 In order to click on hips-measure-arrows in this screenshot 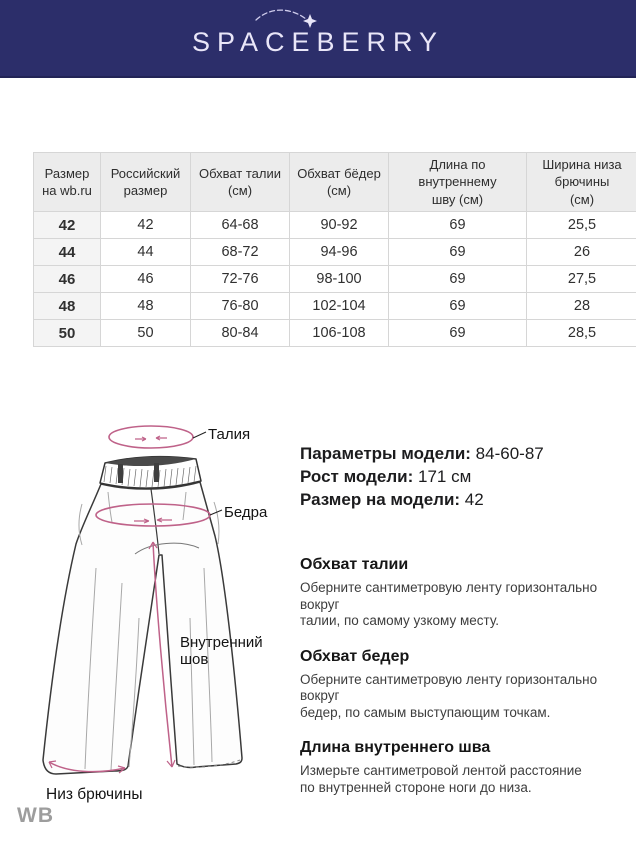, I will do `click(153, 520)`.